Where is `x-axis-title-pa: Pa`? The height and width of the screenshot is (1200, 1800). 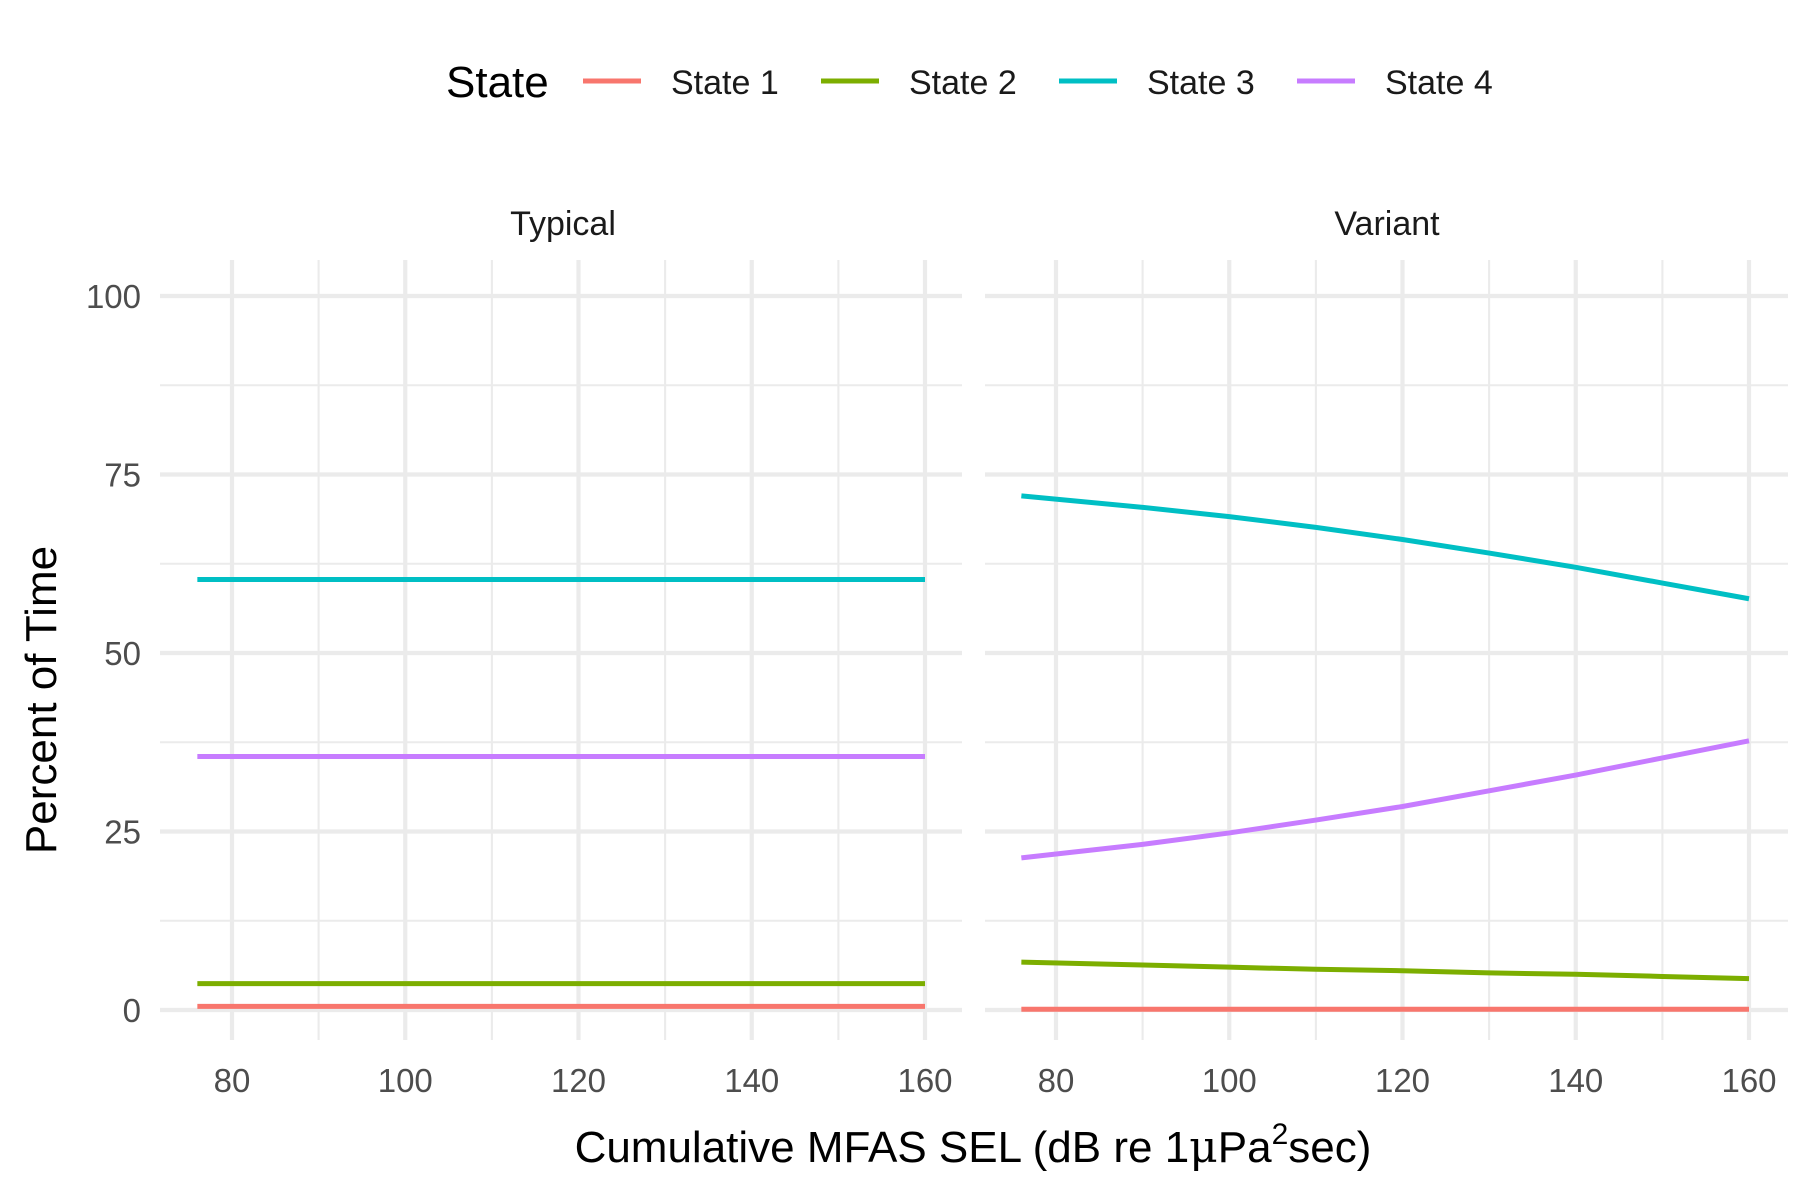
x-axis-title-pa: Pa is located at coordinates (1245, 1147).